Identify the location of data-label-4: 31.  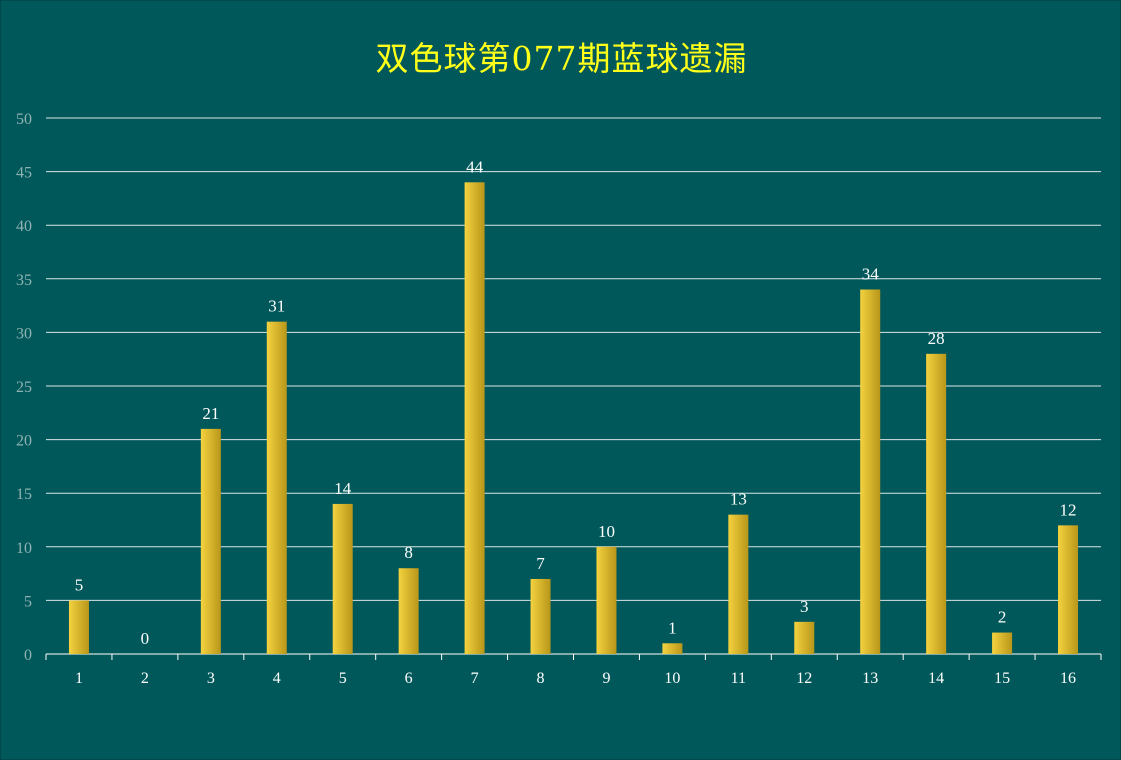
(276, 306).